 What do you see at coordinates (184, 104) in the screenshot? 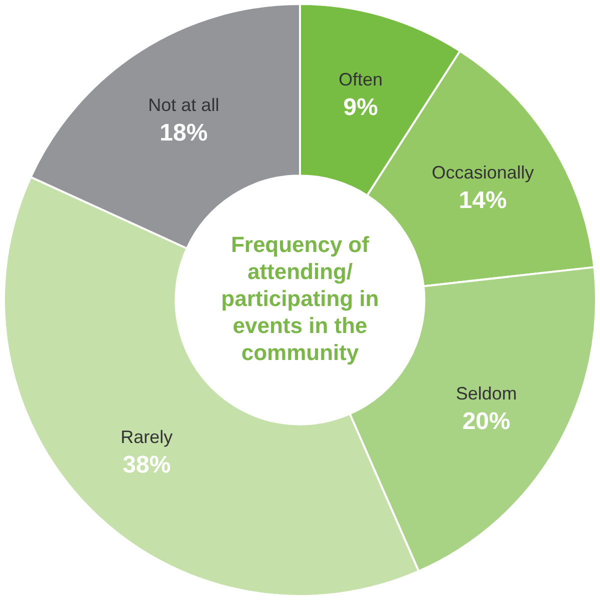
I see `slice-label: Not at all` at bounding box center [184, 104].